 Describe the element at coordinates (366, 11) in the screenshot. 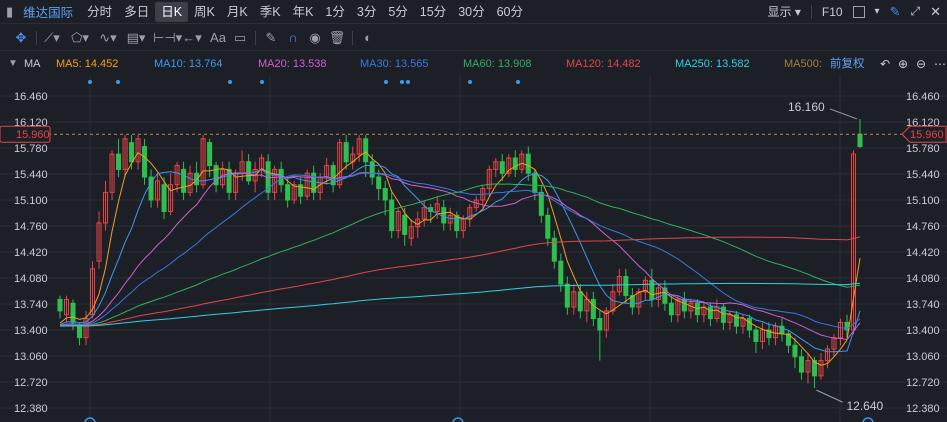

I see `tab-period: 3分` at that location.